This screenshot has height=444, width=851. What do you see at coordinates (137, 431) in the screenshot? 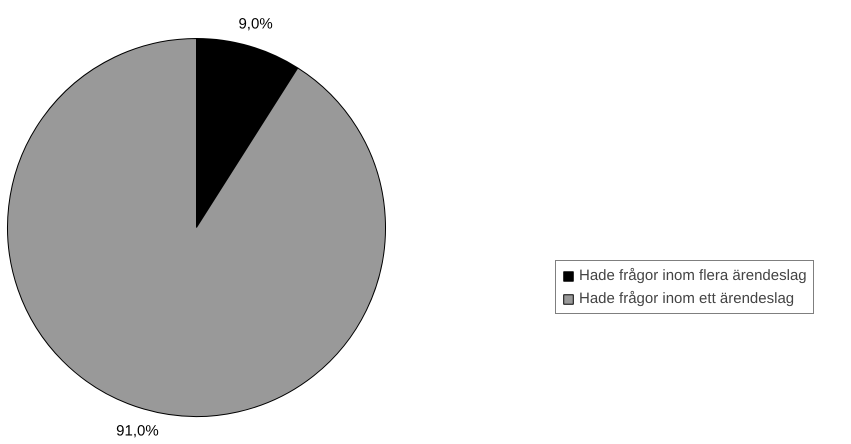
I see `data-label: 91,0%` at bounding box center [137, 431].